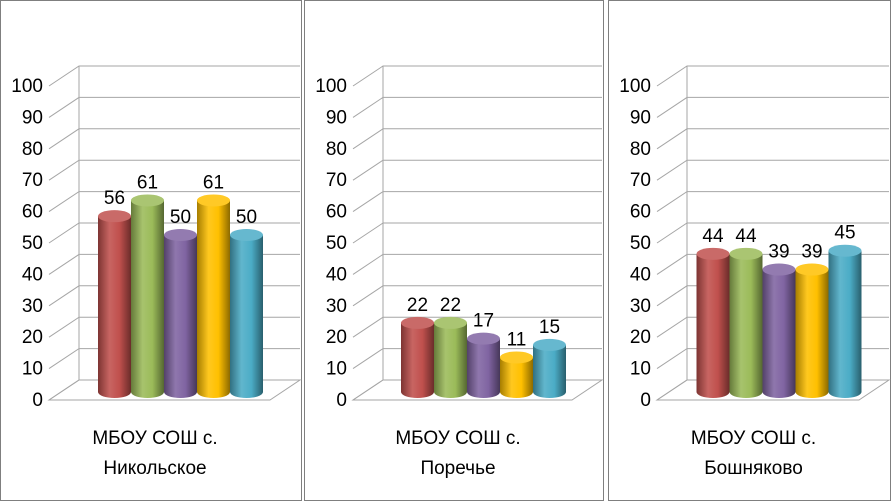 The height and width of the screenshot is (501, 892). Describe the element at coordinates (457, 468) in the screenshot. I see `category-label: Поречье` at that location.